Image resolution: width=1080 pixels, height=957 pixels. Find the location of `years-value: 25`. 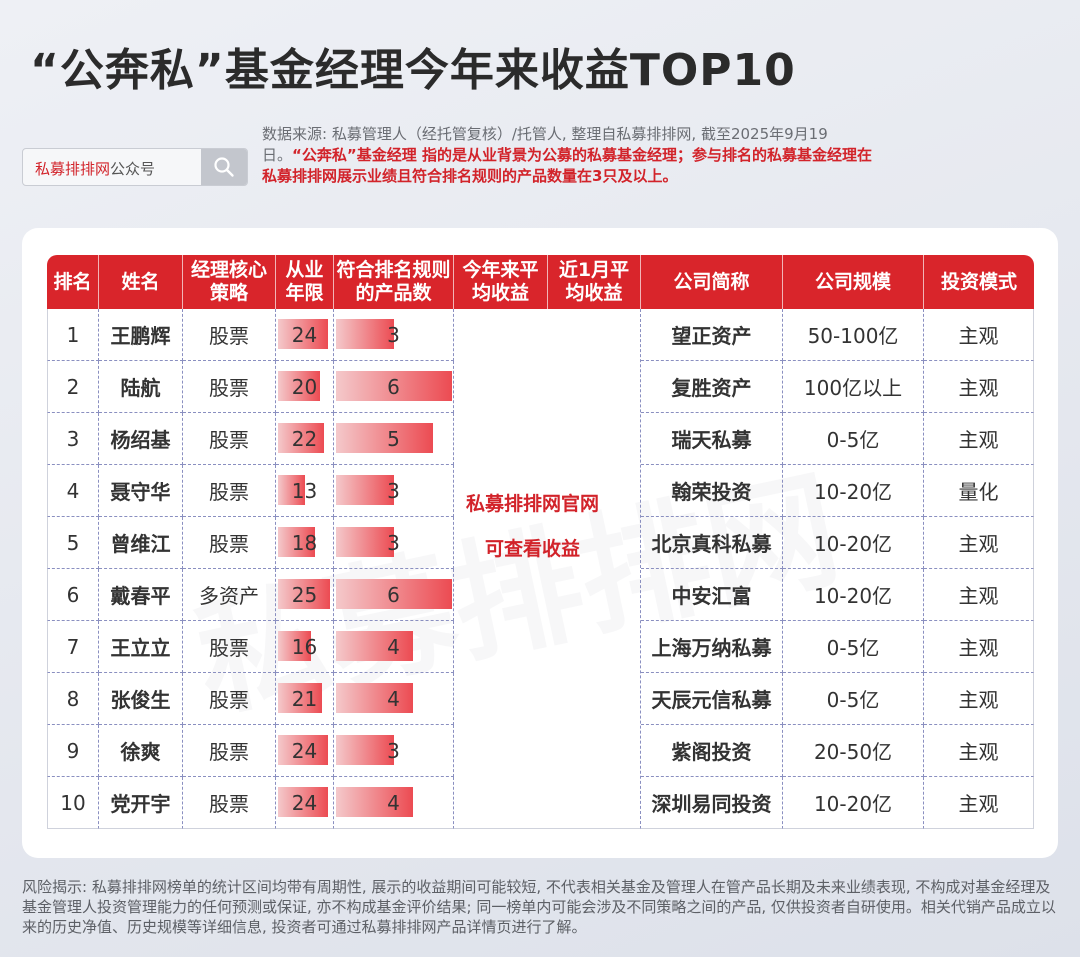

years-value: 25 is located at coordinates (304, 594).